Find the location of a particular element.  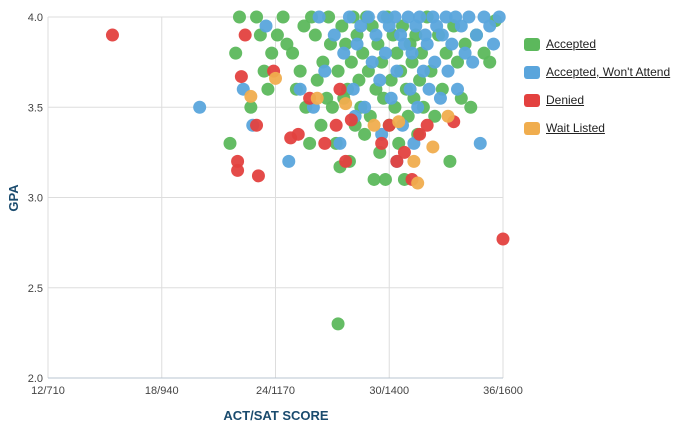

legend-label: Denied is located at coordinates (565, 100).